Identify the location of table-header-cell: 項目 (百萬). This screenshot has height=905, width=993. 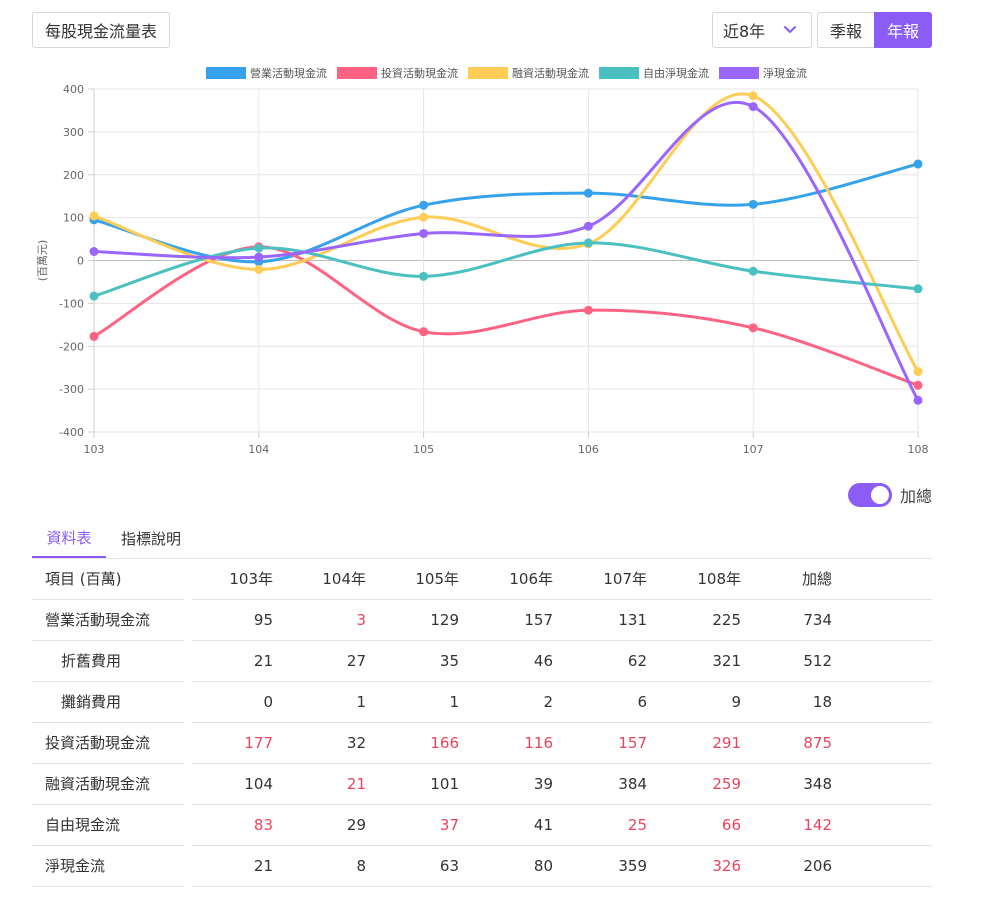
(83, 579).